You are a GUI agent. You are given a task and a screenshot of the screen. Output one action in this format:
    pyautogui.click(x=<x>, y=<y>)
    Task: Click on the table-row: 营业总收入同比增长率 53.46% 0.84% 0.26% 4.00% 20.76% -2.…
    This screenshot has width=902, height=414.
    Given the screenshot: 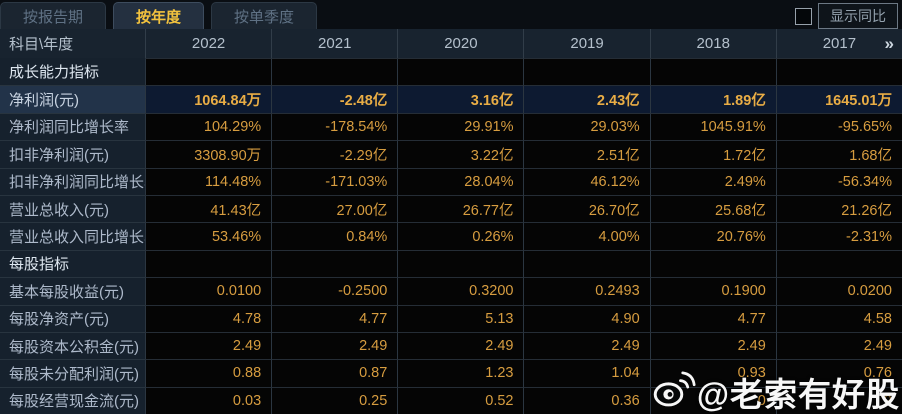 What is the action you would take?
    pyautogui.click(x=451, y=236)
    